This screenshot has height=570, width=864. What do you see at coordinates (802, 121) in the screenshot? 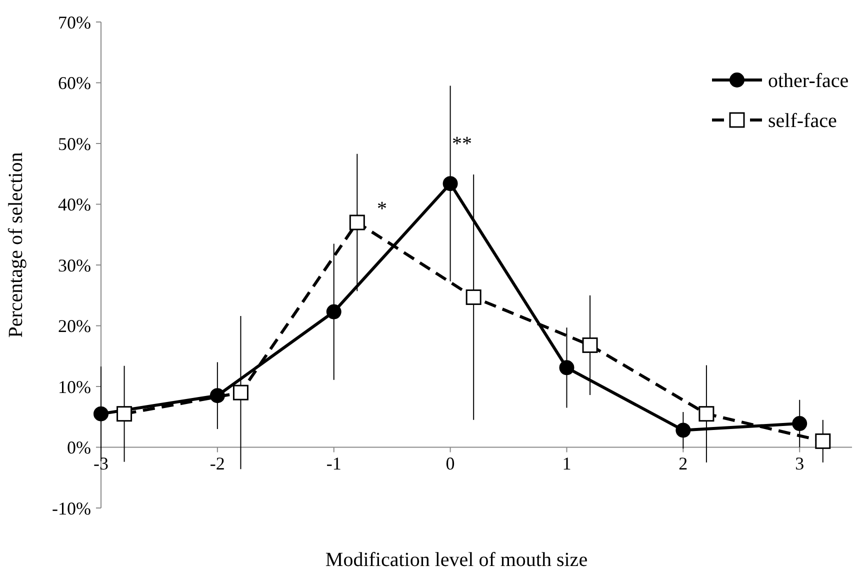
I see `legend-label: self-face` at bounding box center [802, 121].